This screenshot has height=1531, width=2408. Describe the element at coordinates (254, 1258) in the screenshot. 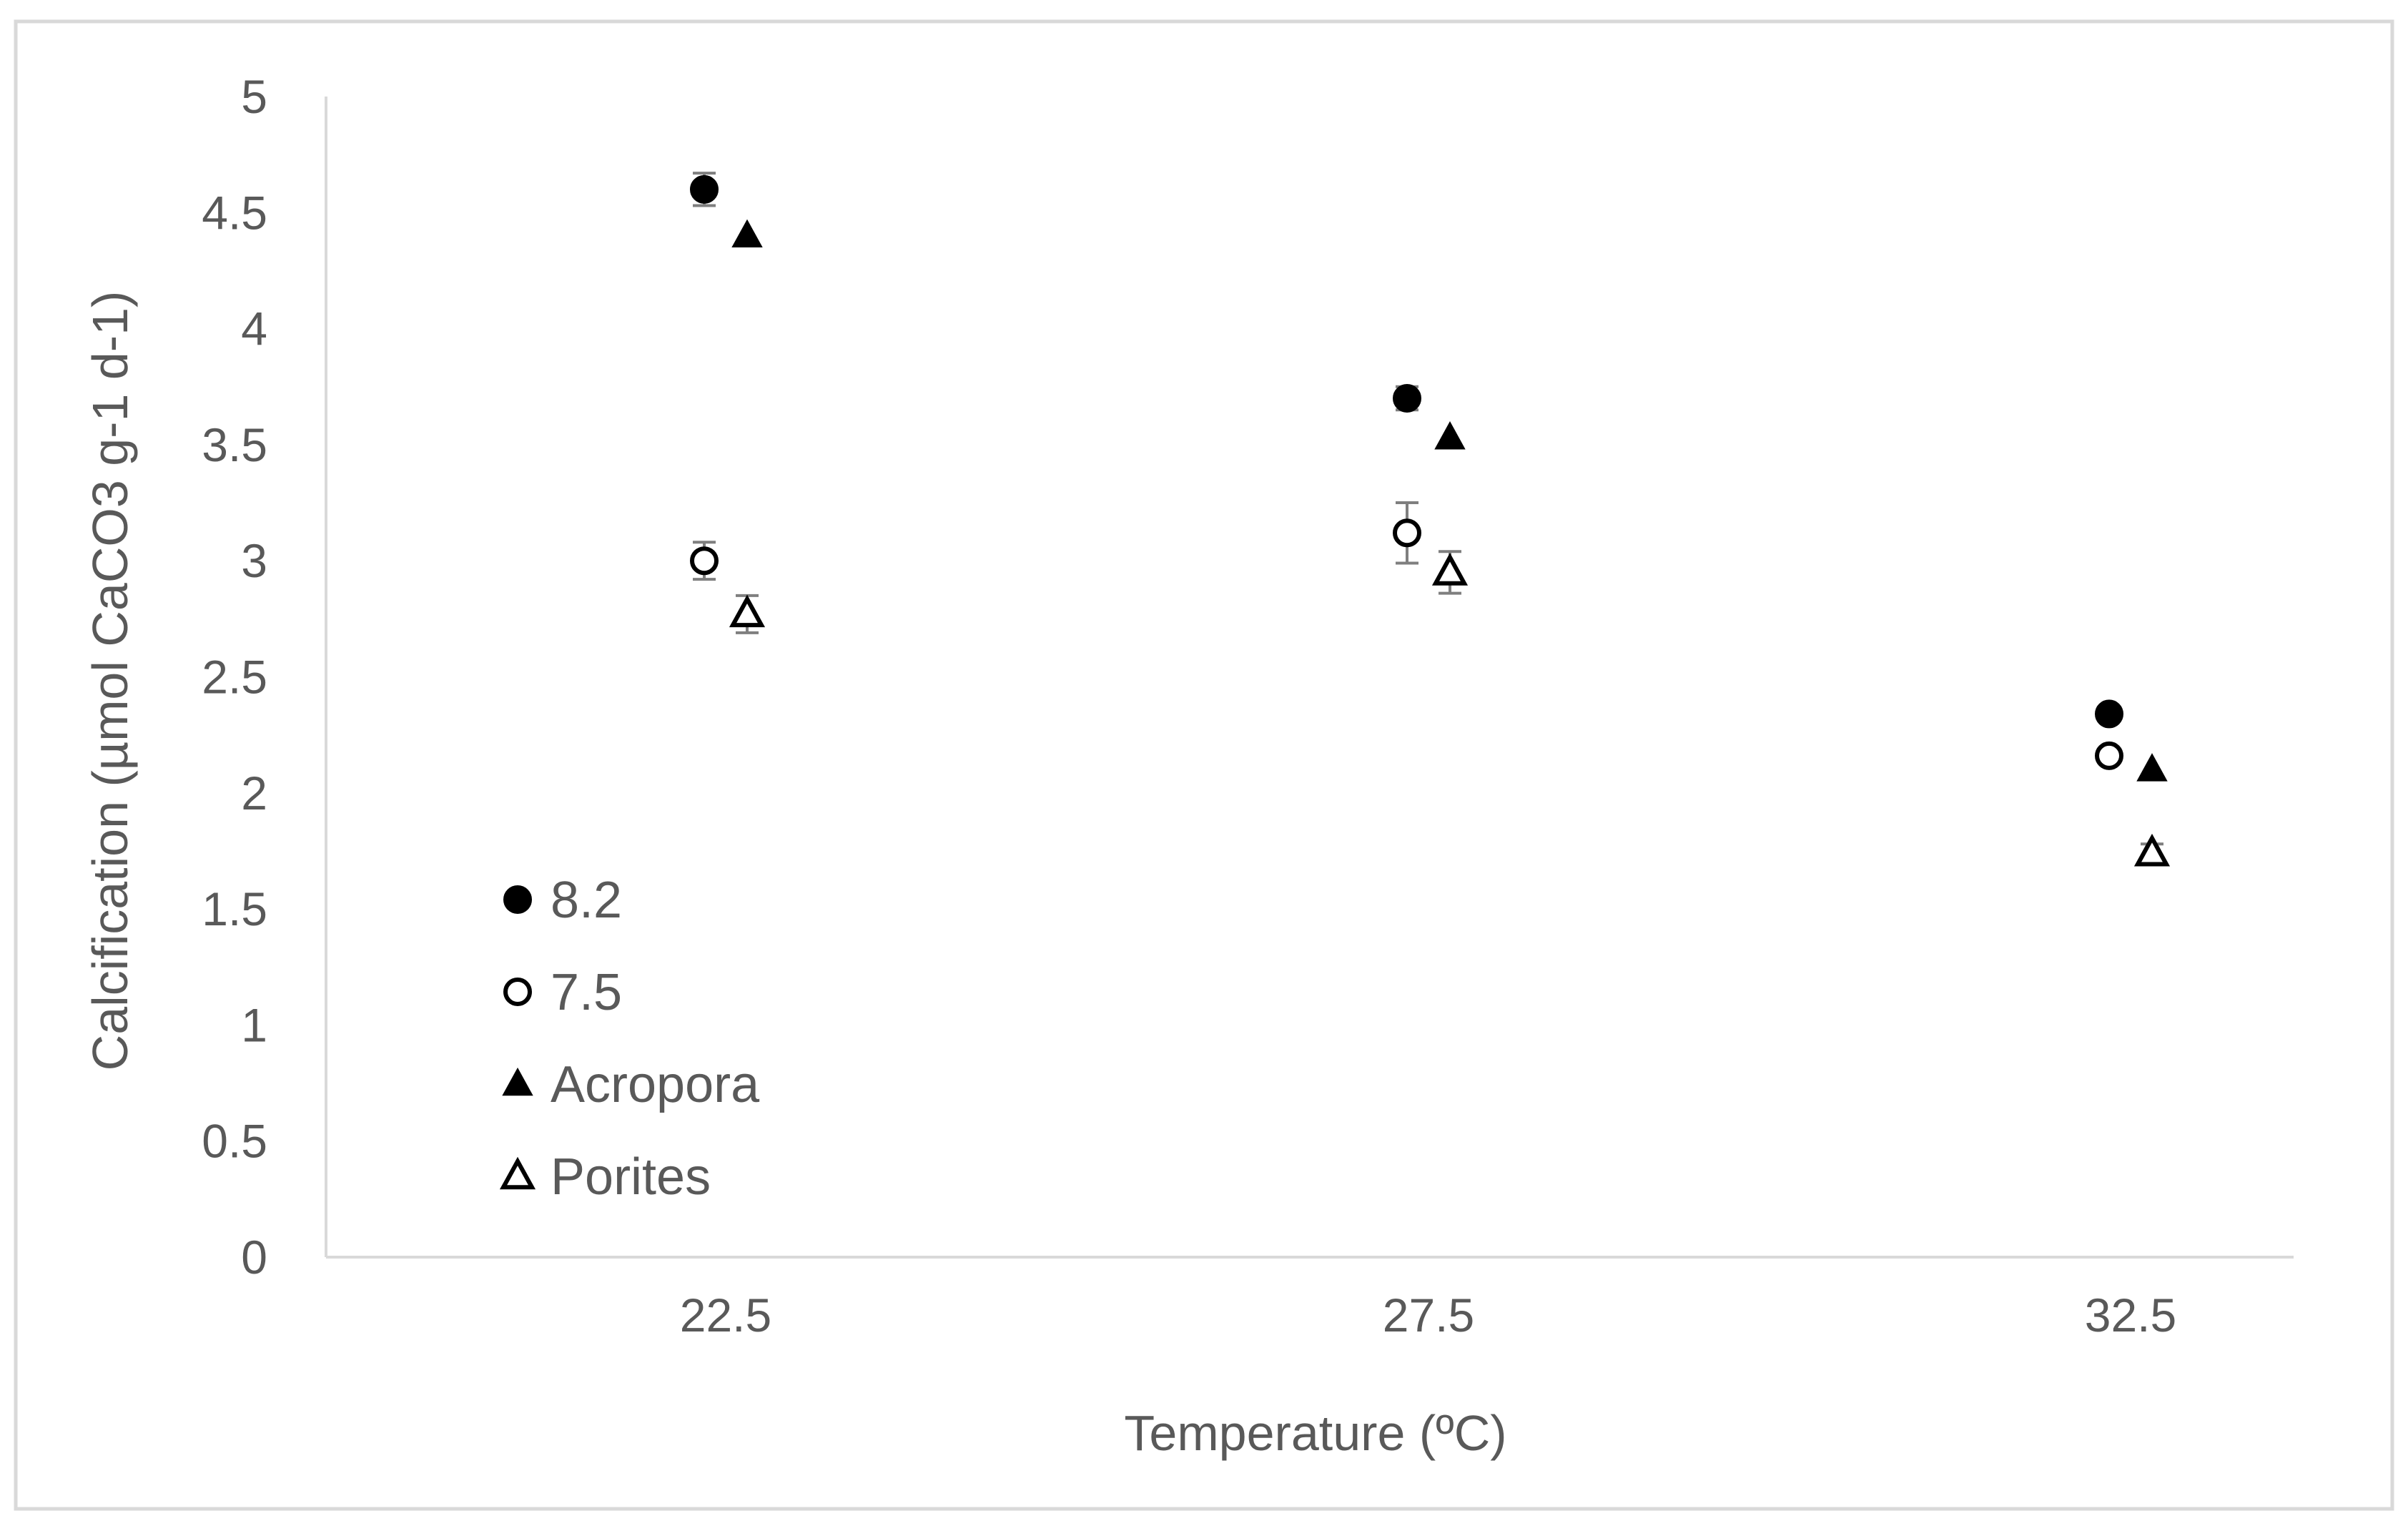

I see `y-tick-label: 0` at that location.